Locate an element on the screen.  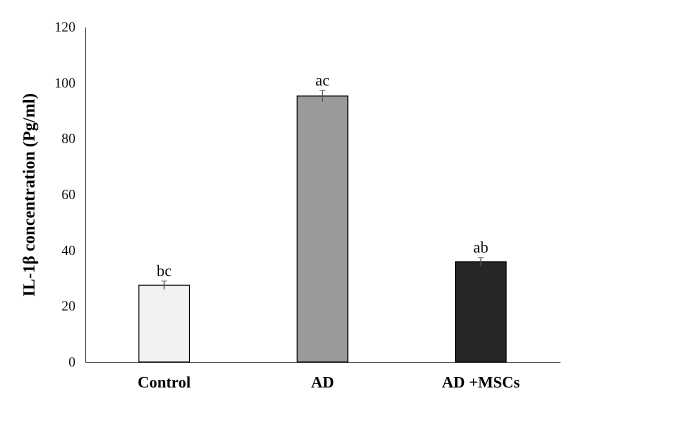
y-axis-title: IL-1β concentration (Pg/ml) is located at coordinates (29, 195).